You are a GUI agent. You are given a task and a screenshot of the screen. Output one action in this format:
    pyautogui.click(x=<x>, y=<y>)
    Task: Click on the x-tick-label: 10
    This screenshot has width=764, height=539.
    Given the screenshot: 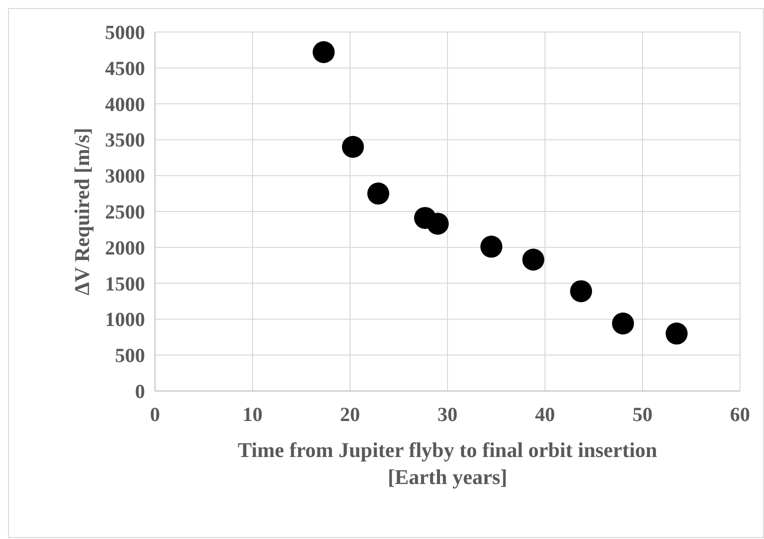 What is the action you would take?
    pyautogui.click(x=252, y=415)
    